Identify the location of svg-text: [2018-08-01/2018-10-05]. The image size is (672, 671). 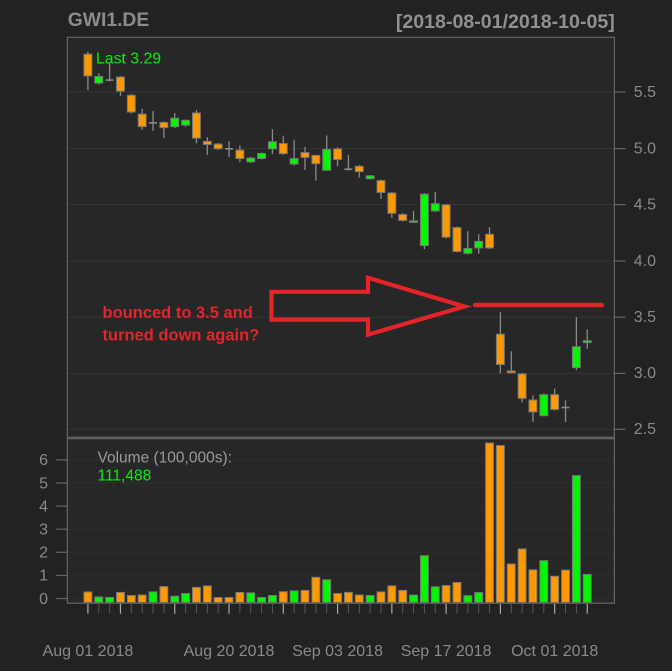
(505, 22).